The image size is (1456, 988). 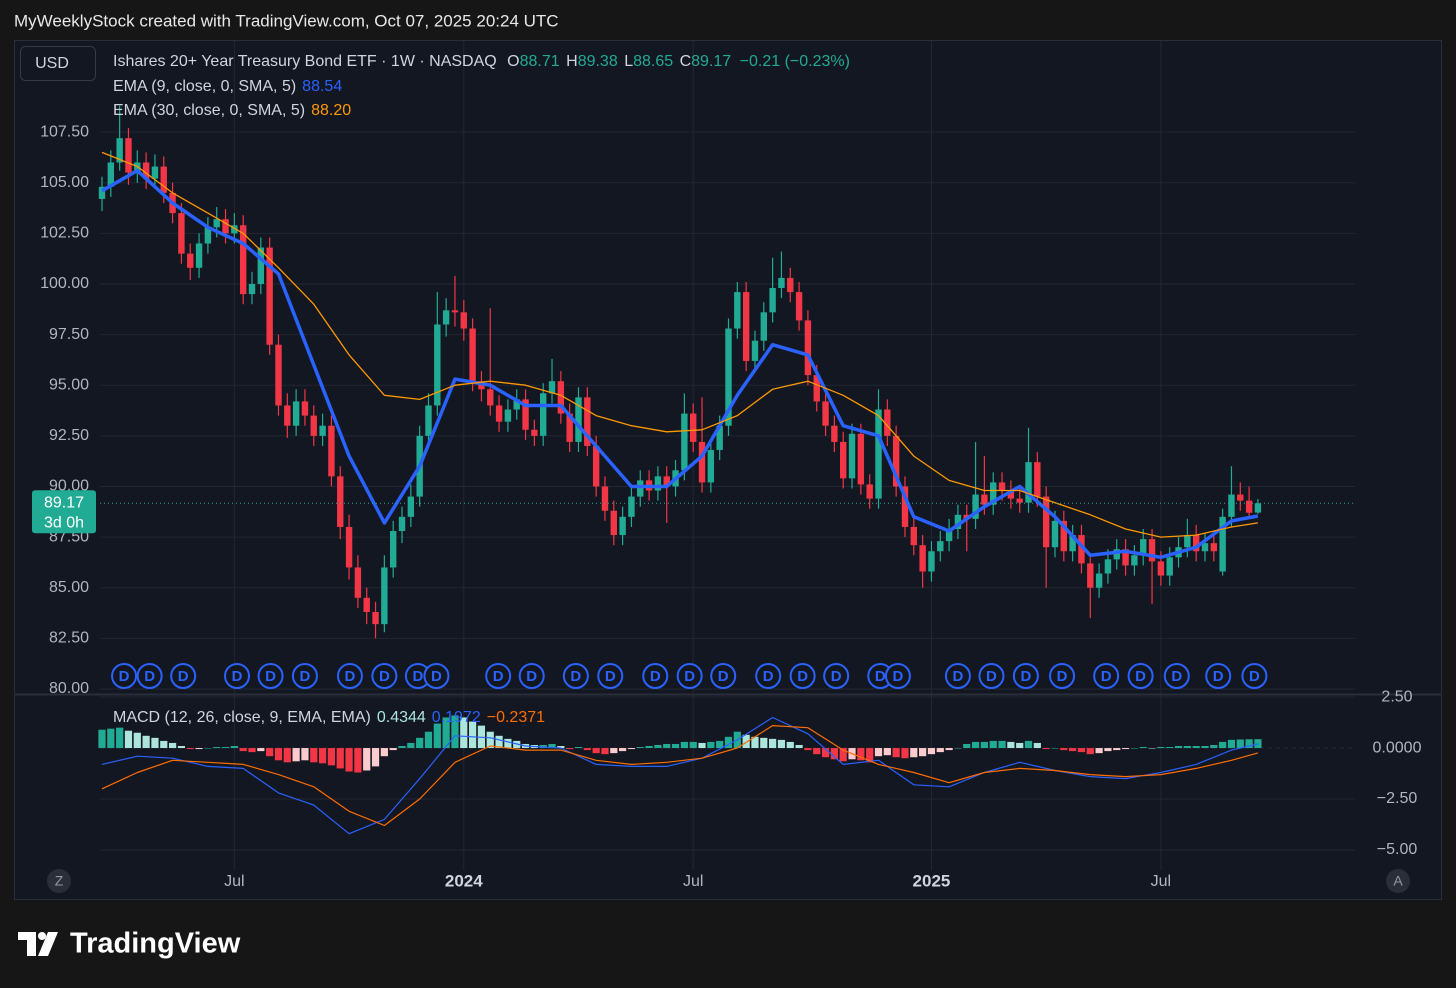 I want to click on legend-value: 0.1972, so click(x=456, y=717).